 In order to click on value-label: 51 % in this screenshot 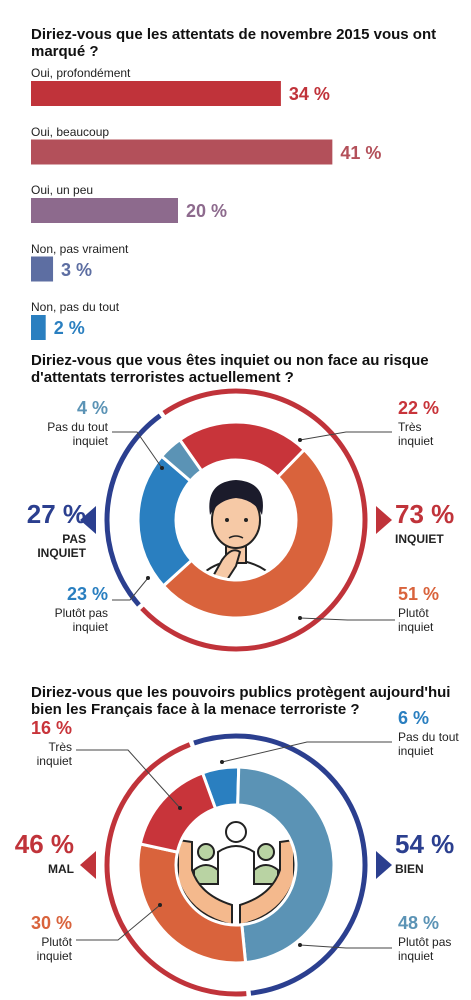, I will do `click(419, 594)`.